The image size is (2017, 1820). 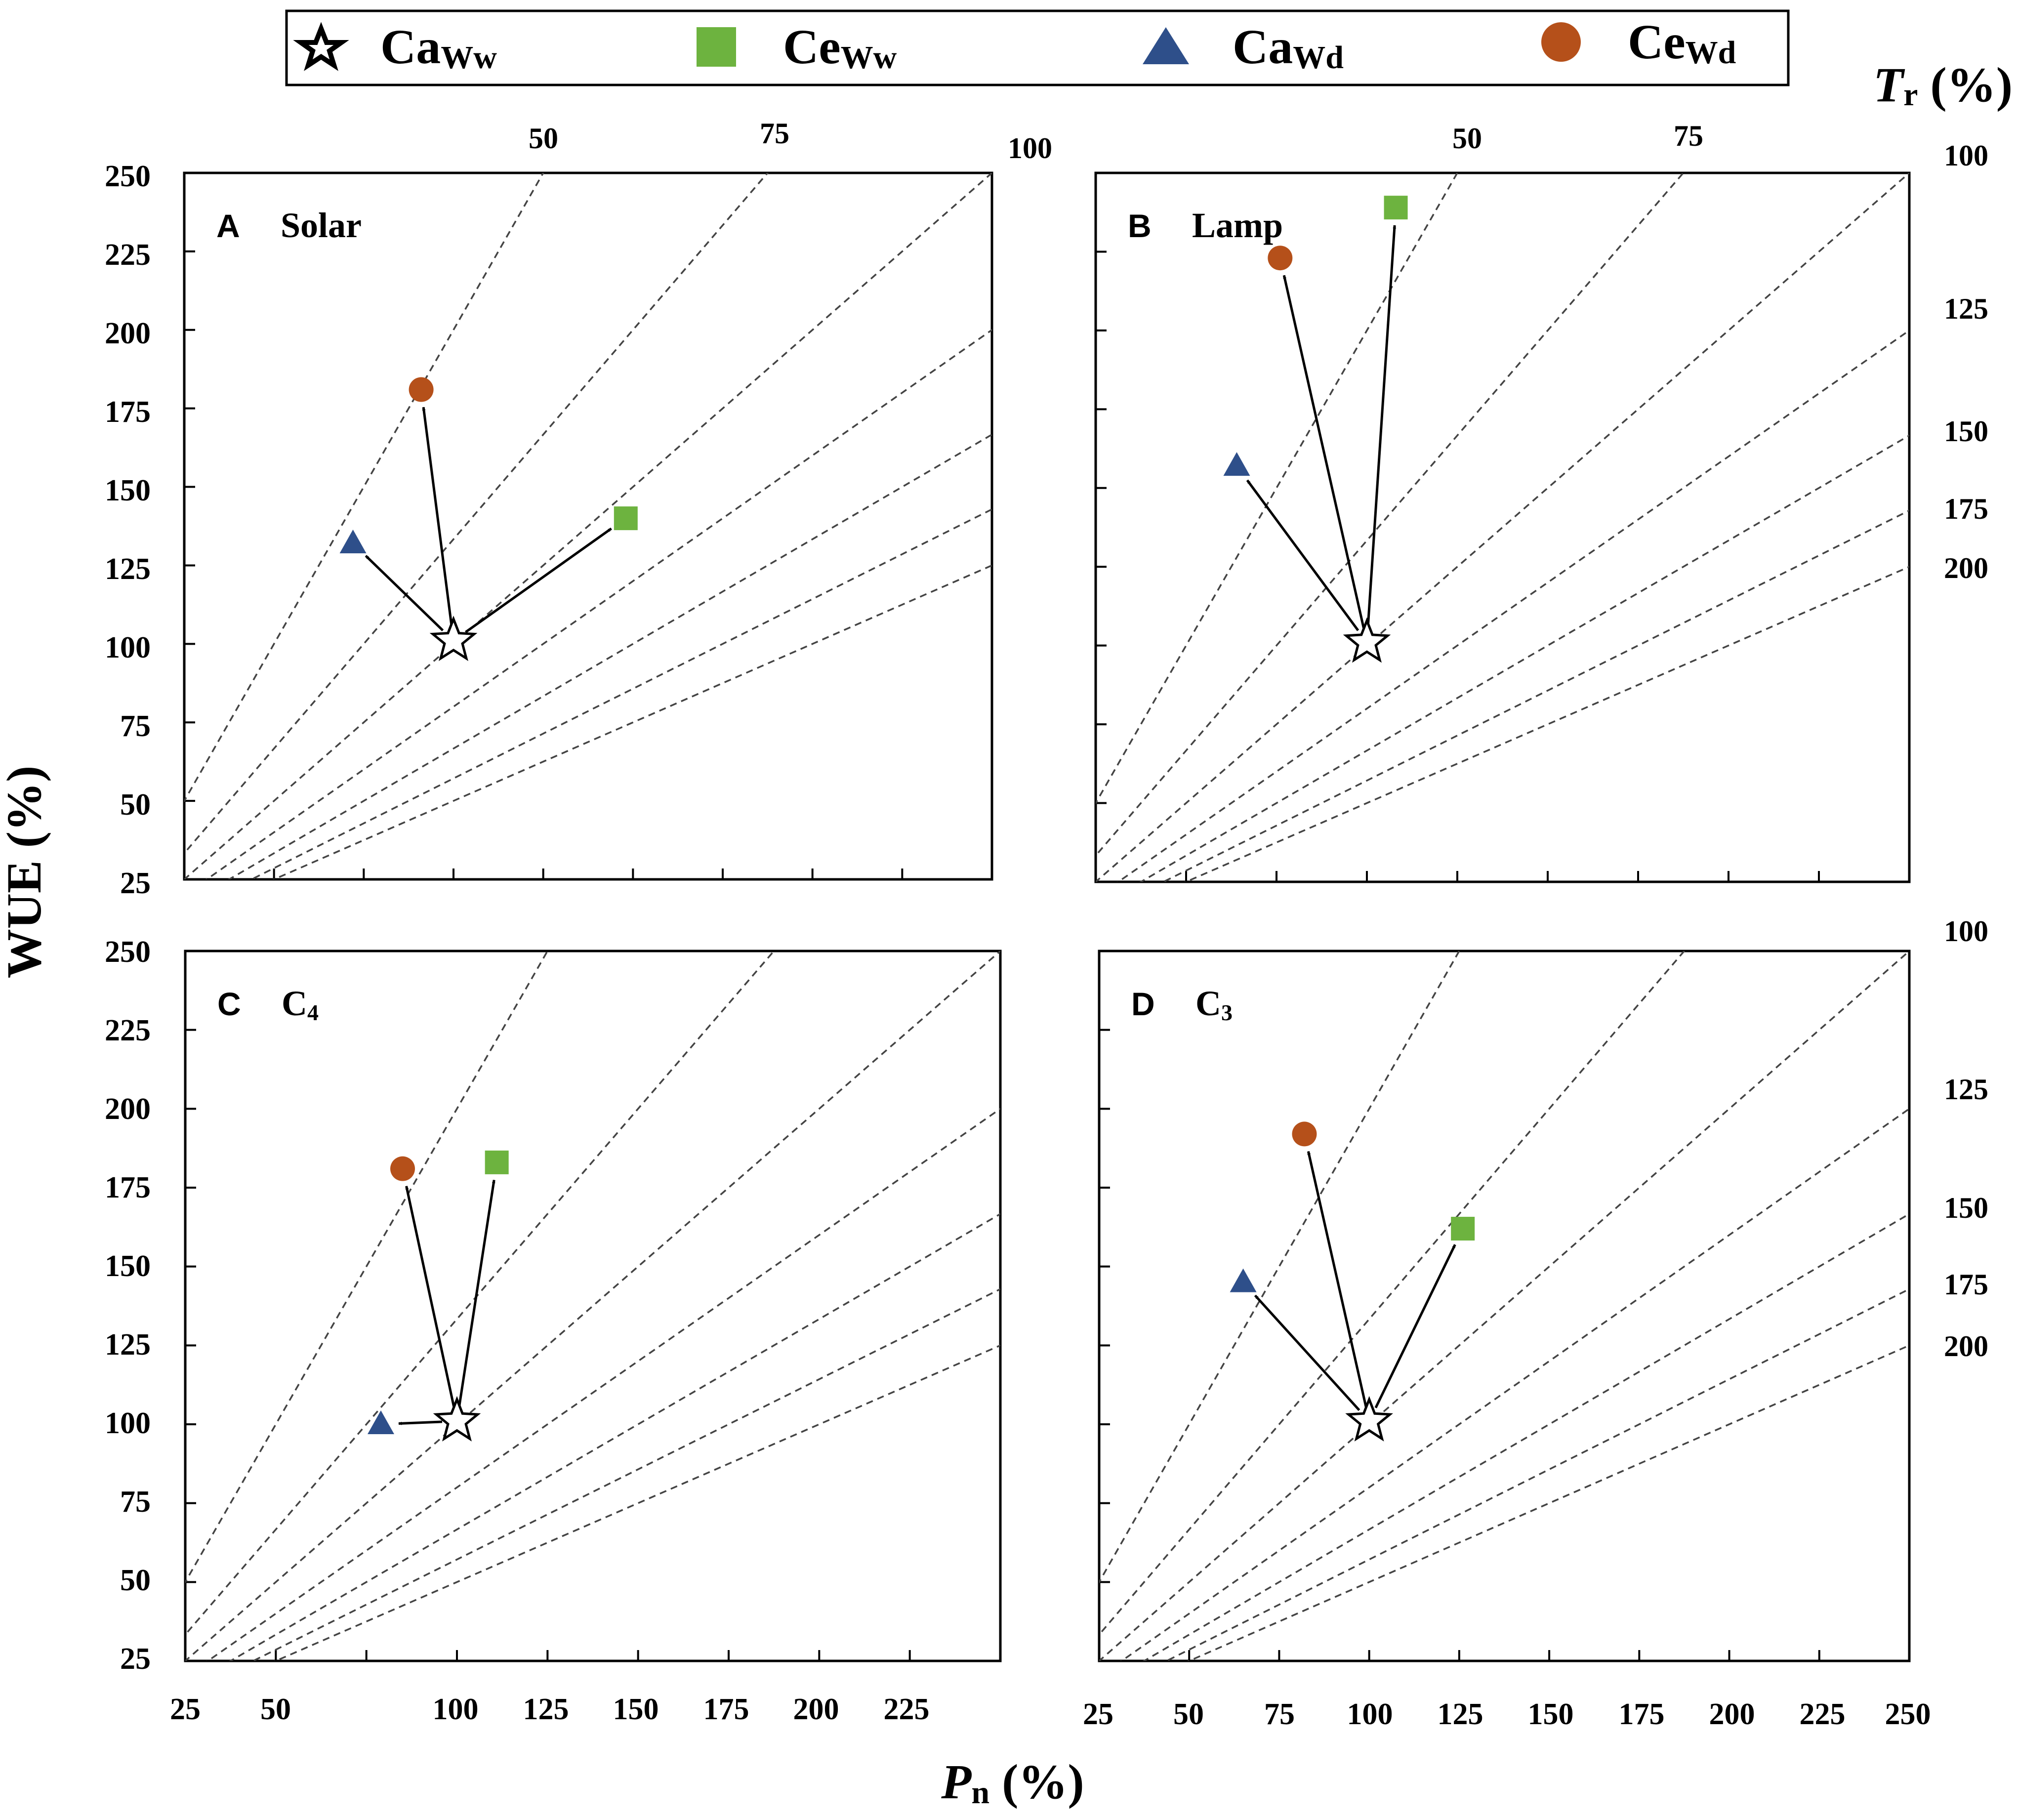 What do you see at coordinates (300, 1004) in the screenshot?
I see `panel-title: C4` at bounding box center [300, 1004].